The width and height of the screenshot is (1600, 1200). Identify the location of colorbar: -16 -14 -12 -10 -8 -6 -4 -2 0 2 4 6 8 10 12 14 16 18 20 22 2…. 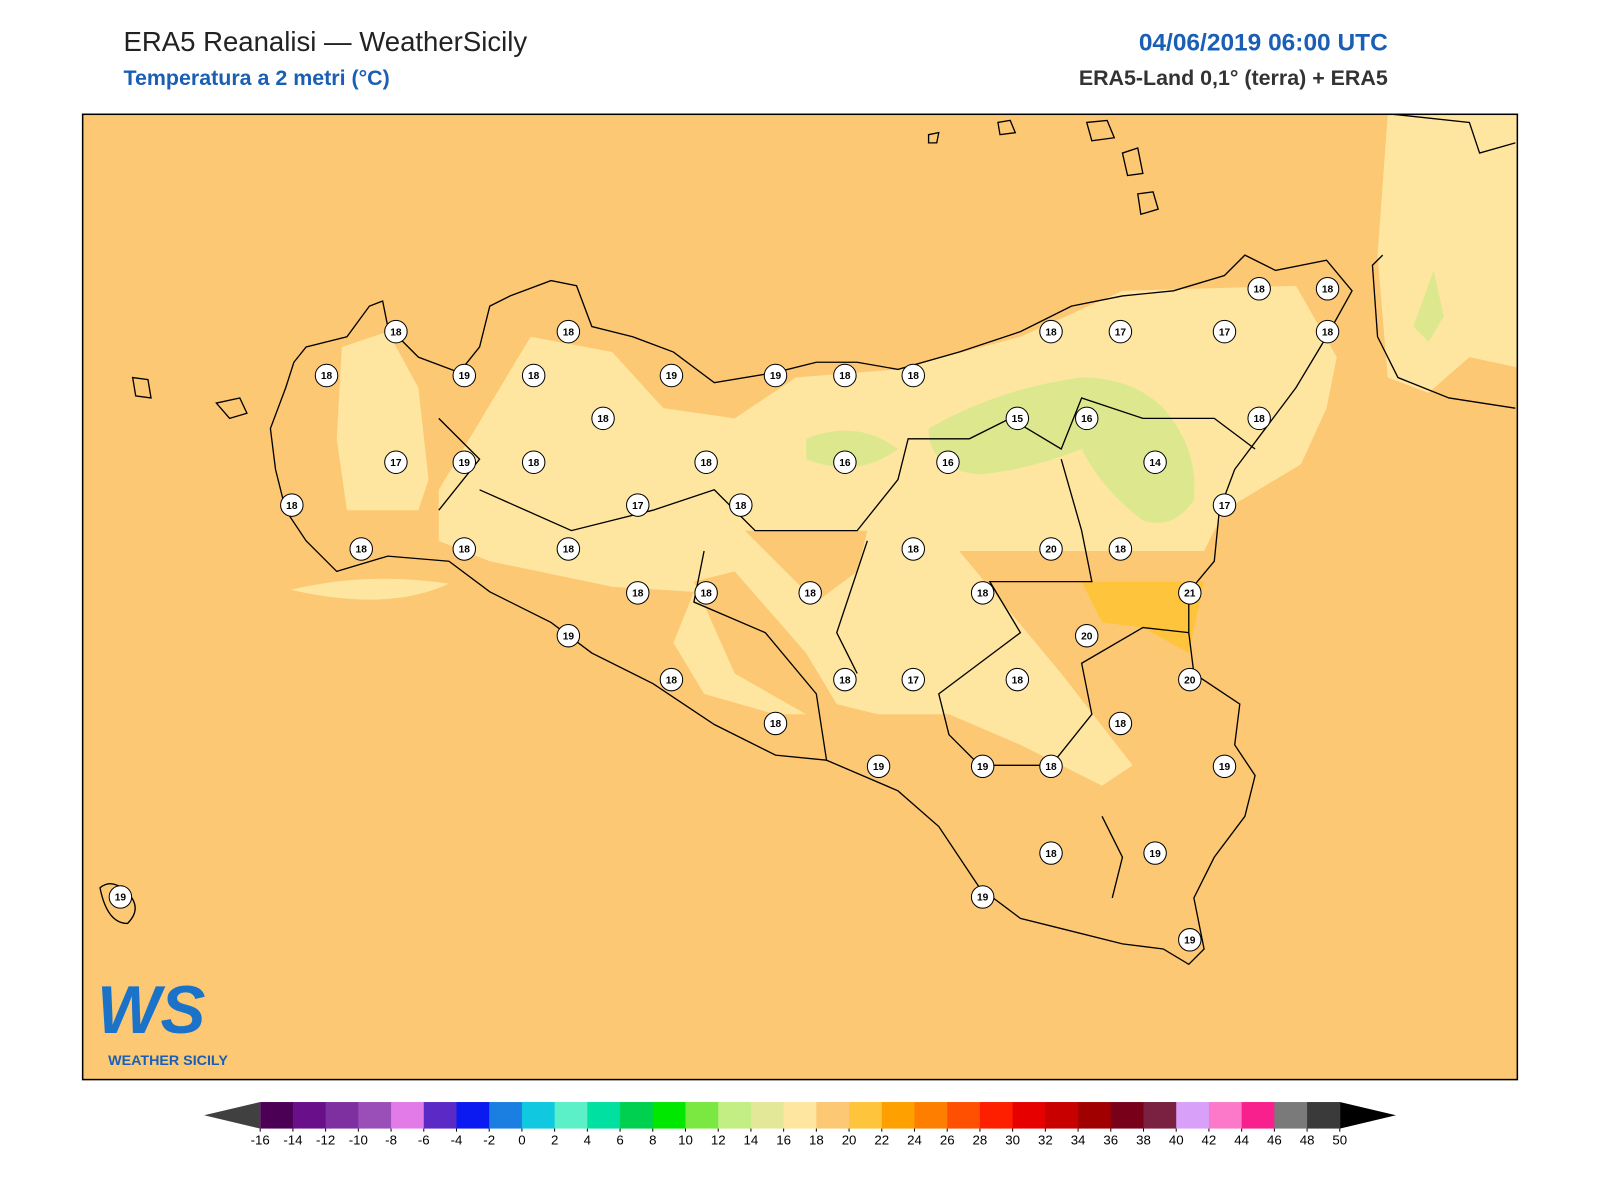
(800, 1124).